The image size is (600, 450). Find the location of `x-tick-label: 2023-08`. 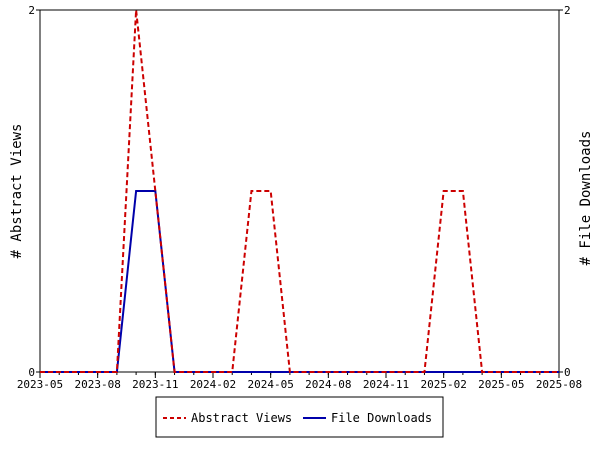

x-tick-label: 2023-08 is located at coordinates (97, 384).